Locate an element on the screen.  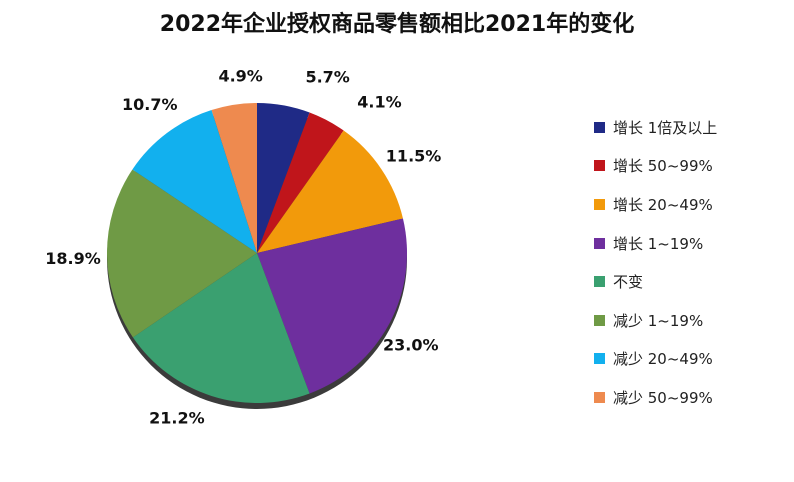
legend-label: 不变 is located at coordinates (628, 282).